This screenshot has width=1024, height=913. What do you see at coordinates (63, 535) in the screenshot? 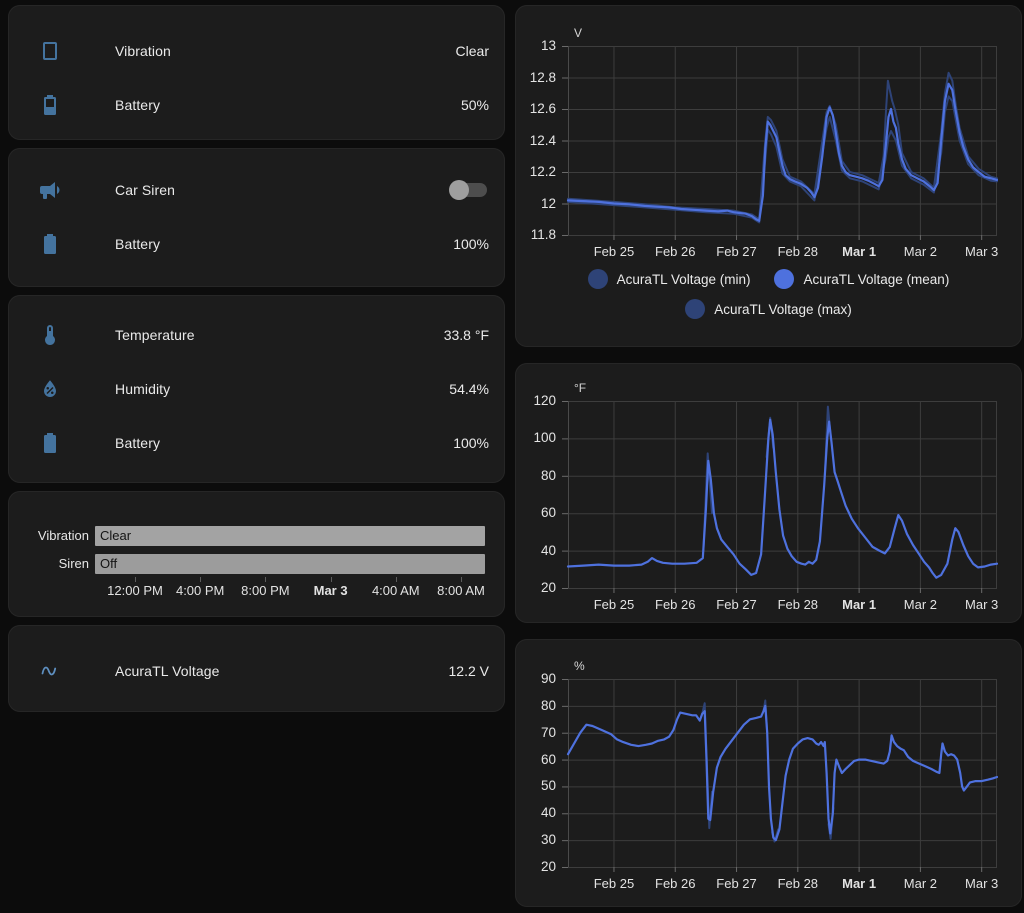
I see `timeline-row-label: Vibration` at bounding box center [63, 535].